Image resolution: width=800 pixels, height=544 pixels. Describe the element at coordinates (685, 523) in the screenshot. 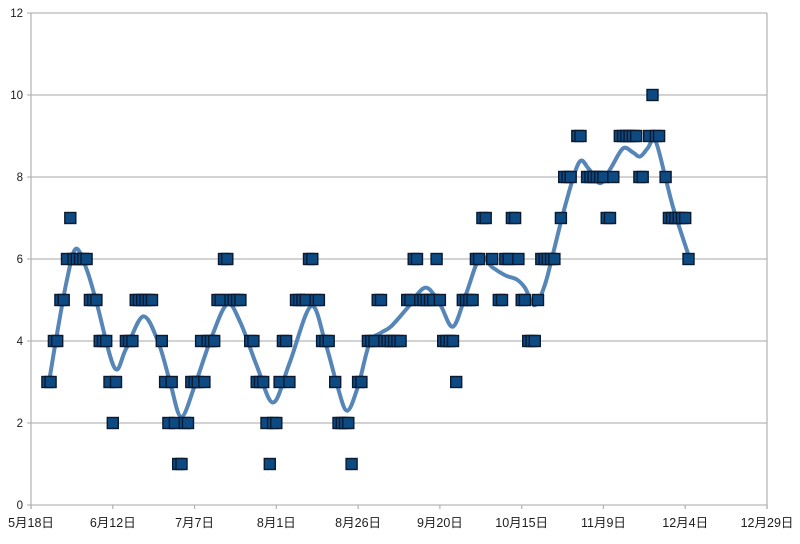

I see `x-axis-label: 12月4日` at that location.